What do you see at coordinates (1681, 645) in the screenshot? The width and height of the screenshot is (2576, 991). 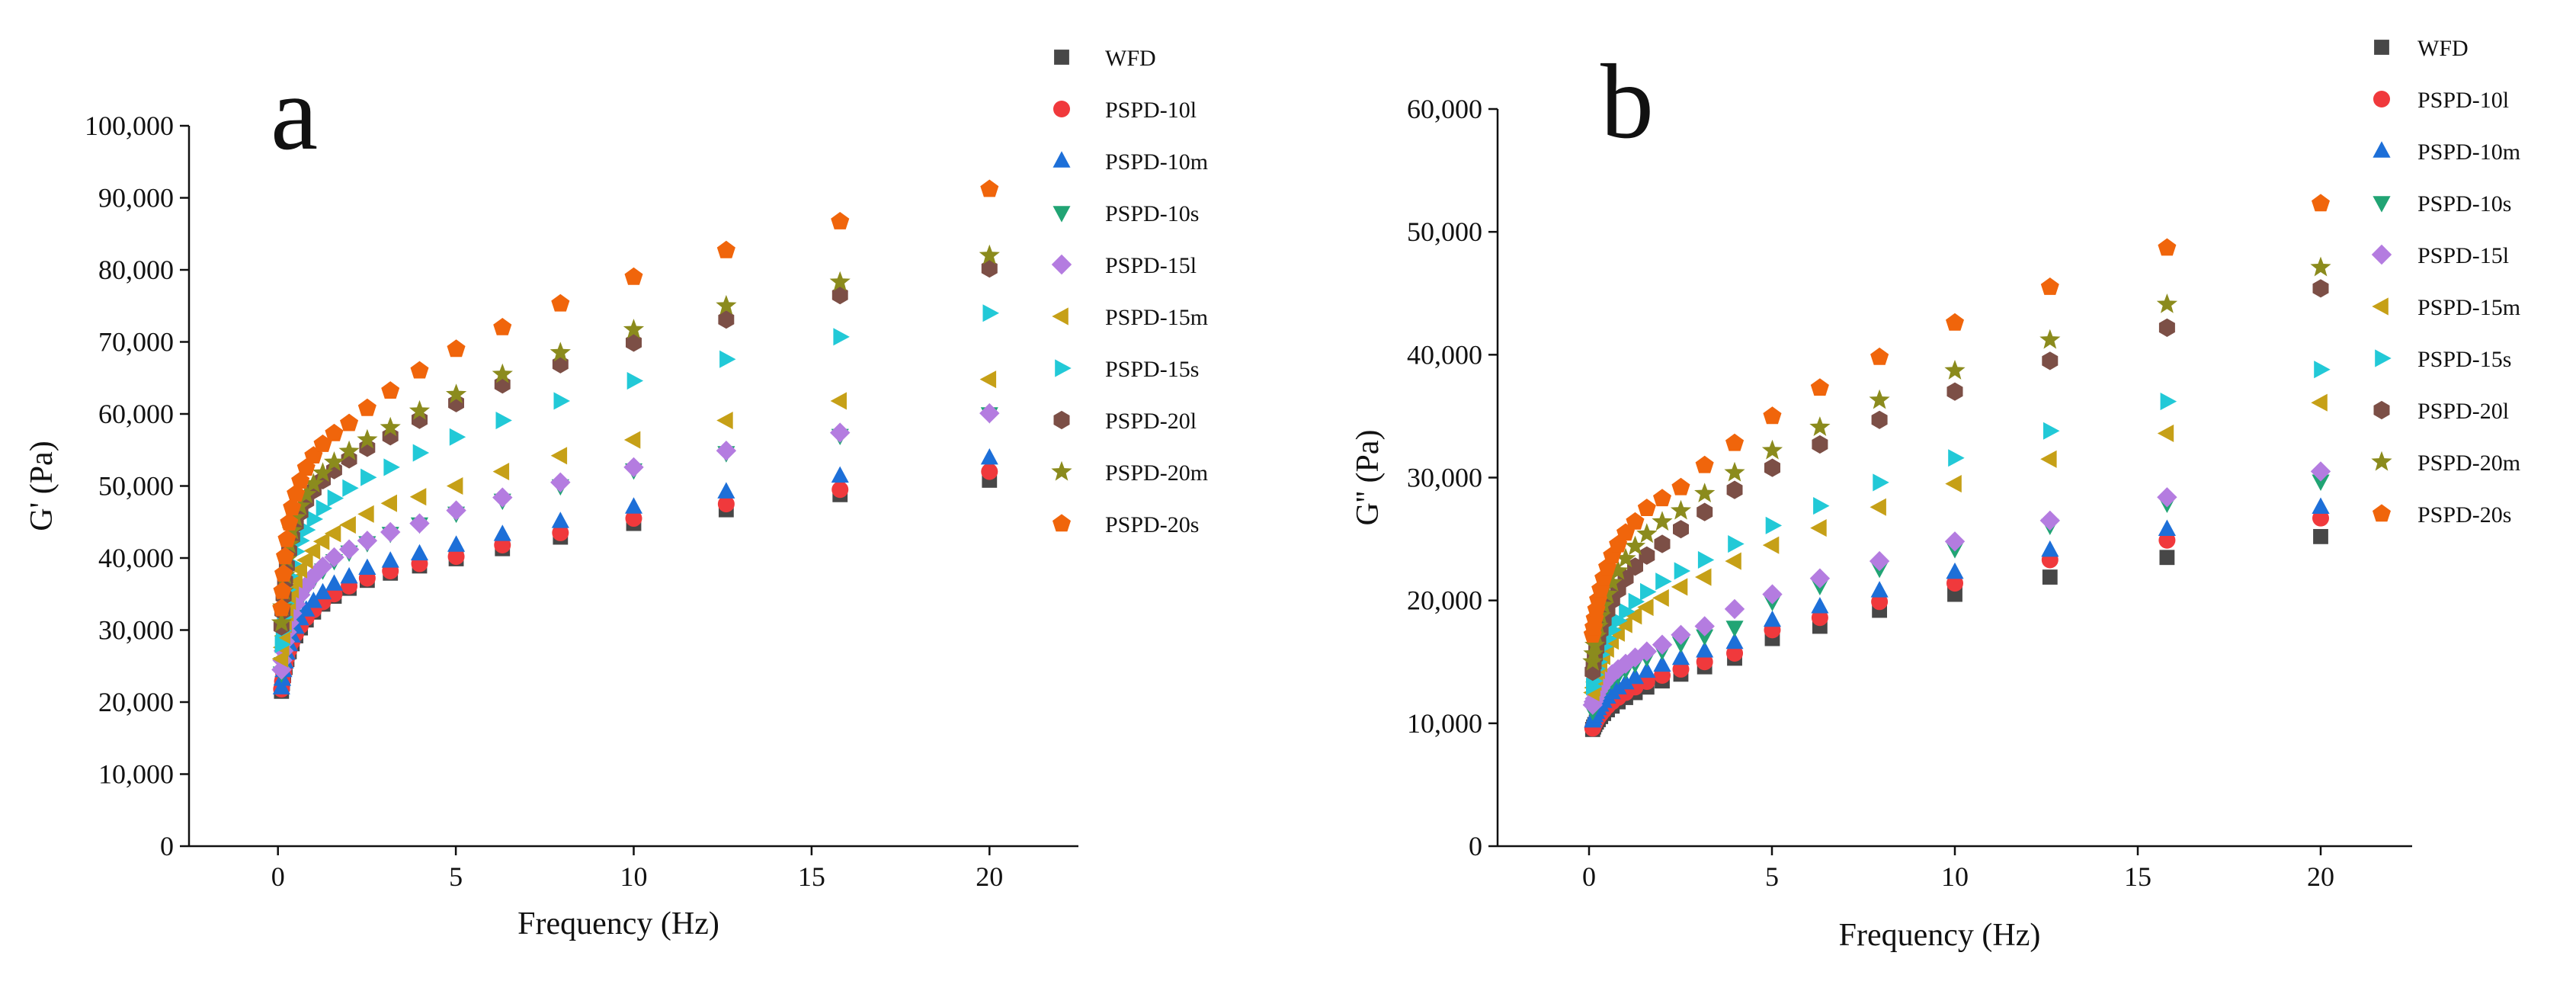 I see `data-point-pspd-10s` at bounding box center [1681, 645].